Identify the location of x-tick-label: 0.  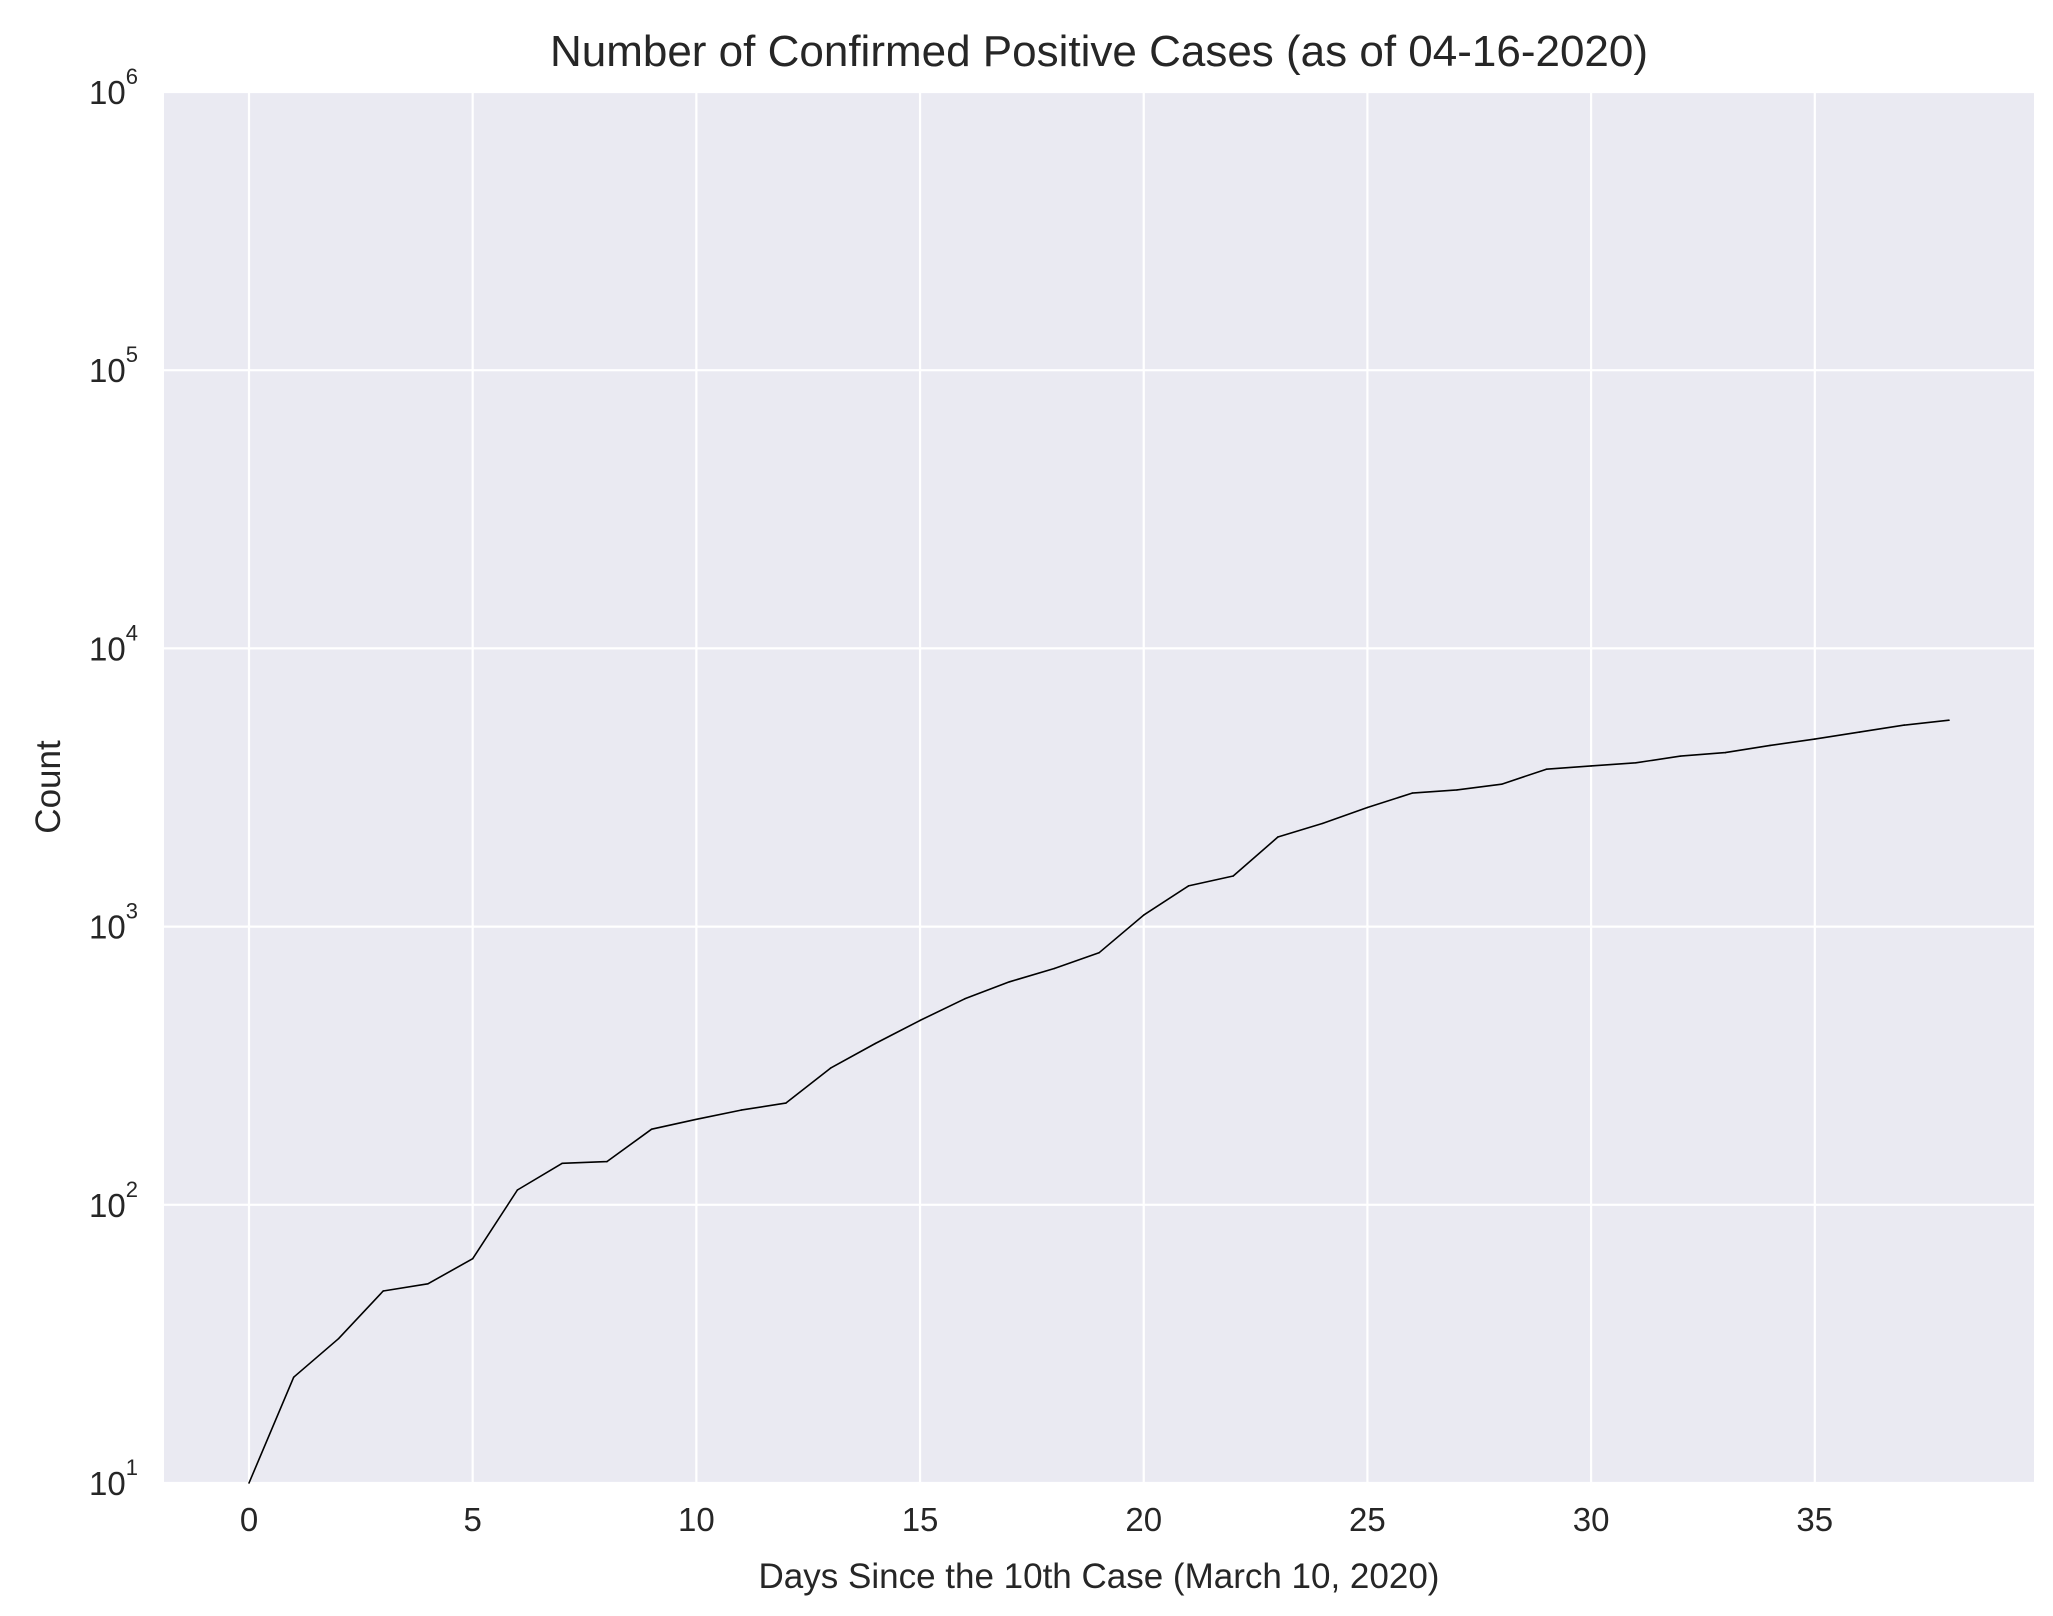
(249, 1519).